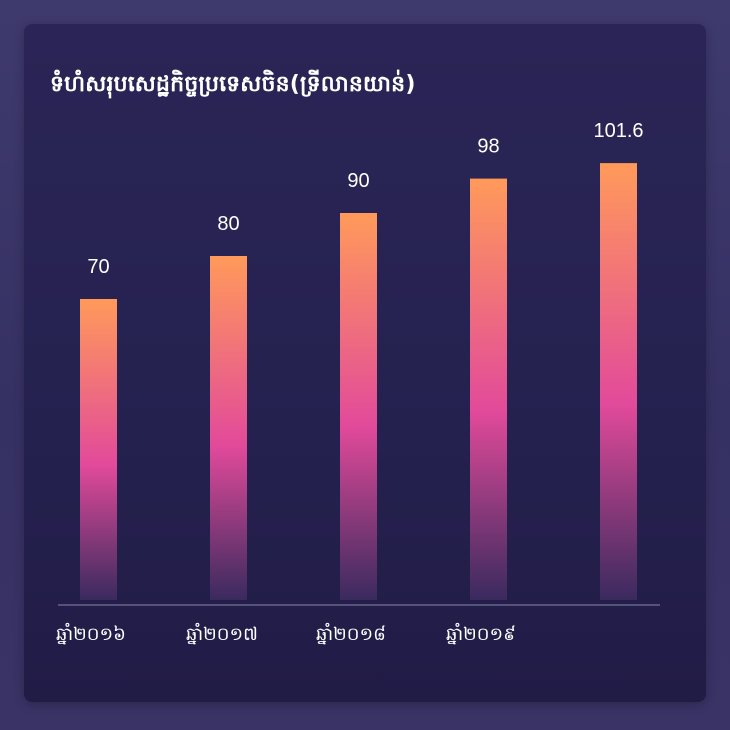 Image resolution: width=730 pixels, height=730 pixels. Describe the element at coordinates (98, 267) in the screenshot. I see `value-label-1: 70` at that location.